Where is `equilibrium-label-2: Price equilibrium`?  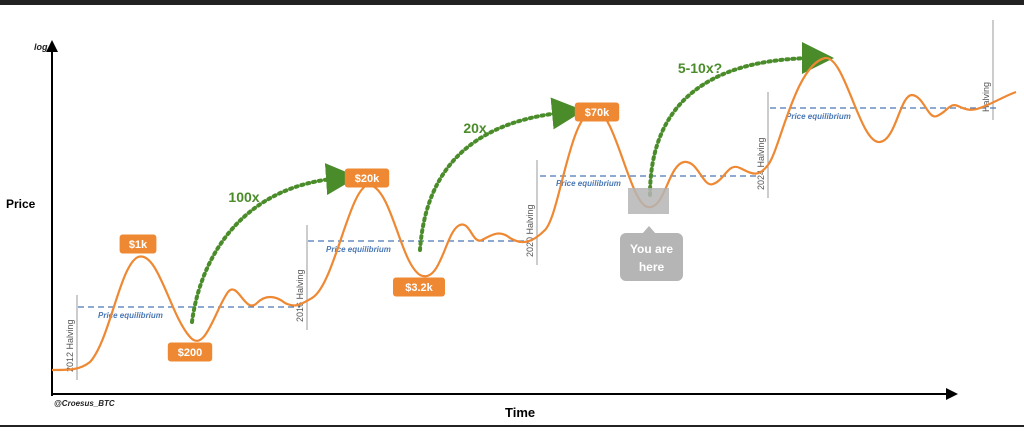 equilibrium-label-2: Price equilibrium is located at coordinates (358, 249).